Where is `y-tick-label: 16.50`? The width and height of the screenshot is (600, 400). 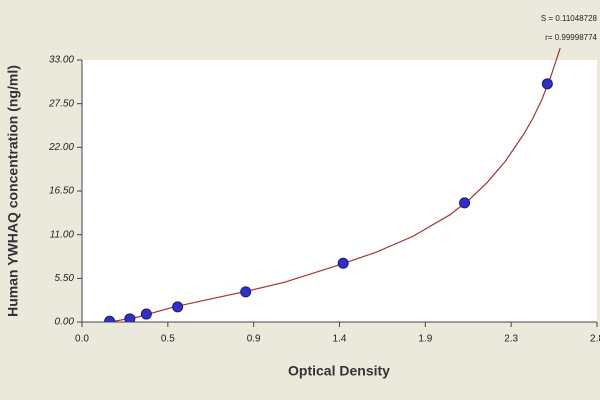 y-tick-label: 16.50 is located at coordinates (61, 191).